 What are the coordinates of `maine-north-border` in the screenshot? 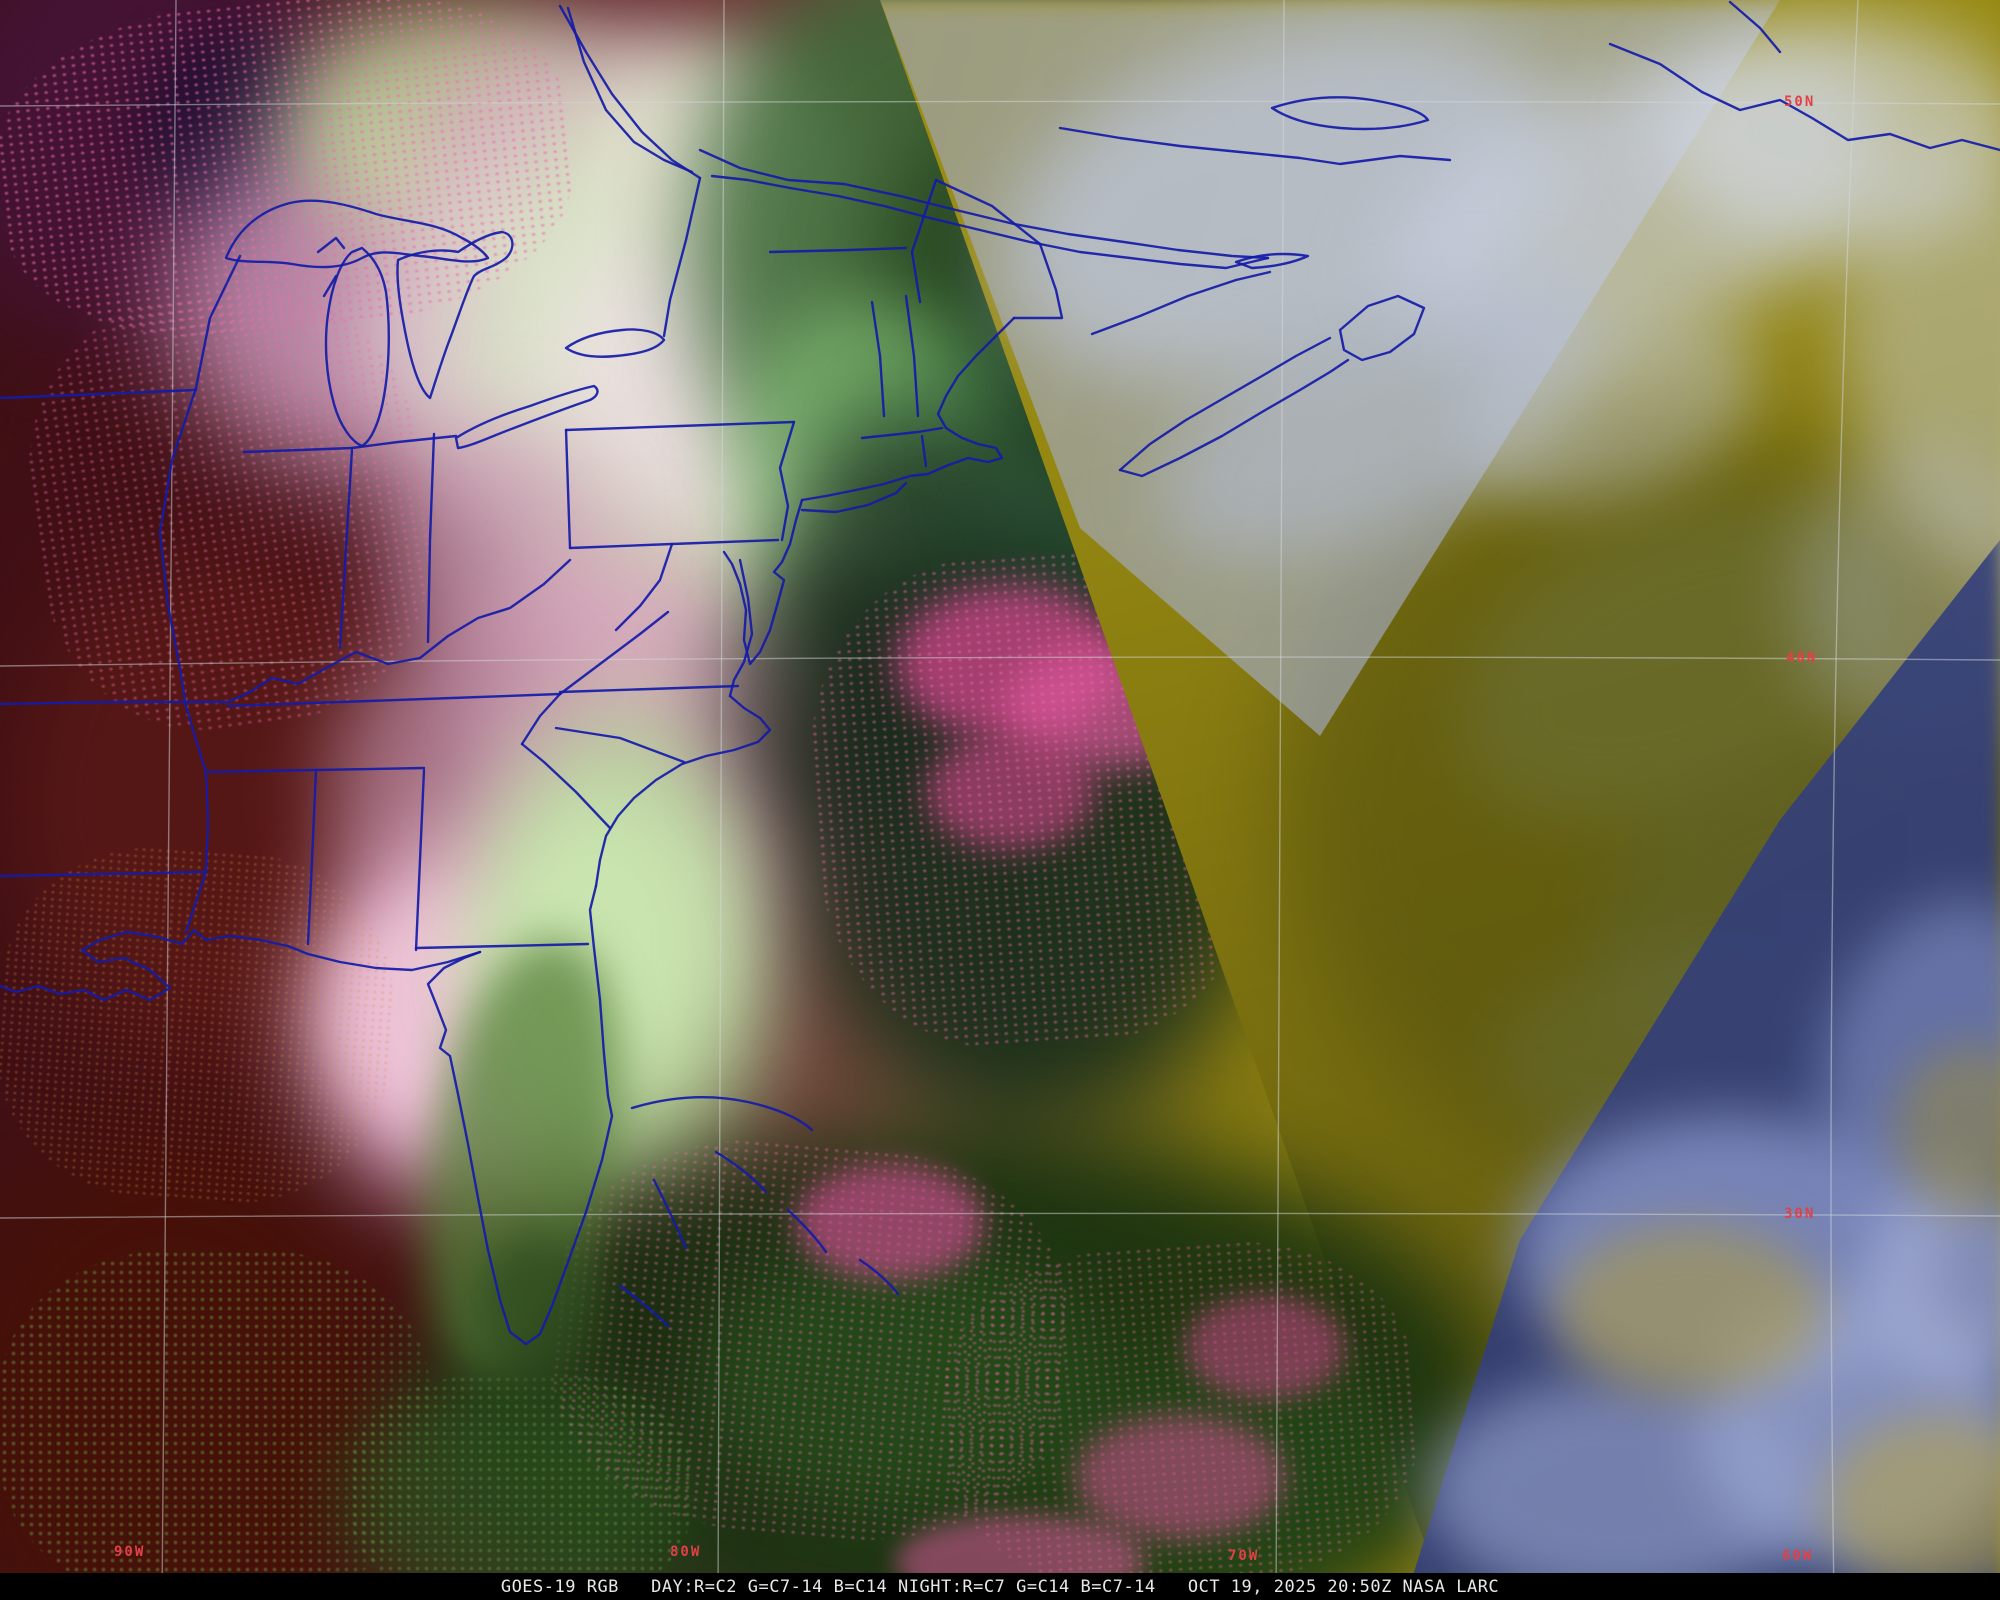 It's located at (988, 212).